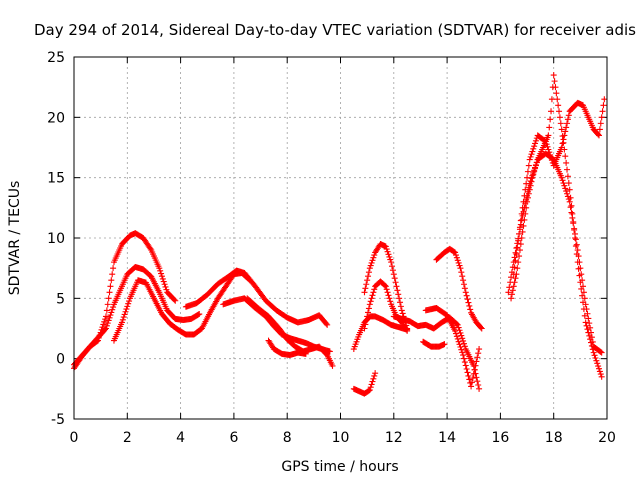 The image size is (640, 480). Describe the element at coordinates (56, 179) in the screenshot. I see `y-tick-label: 15` at that location.